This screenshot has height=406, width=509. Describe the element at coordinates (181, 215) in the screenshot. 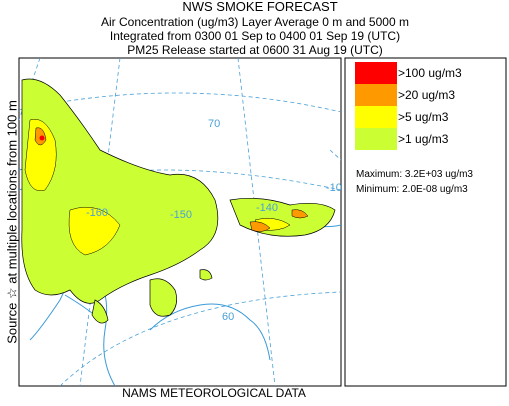

I see `map-label: -150` at that location.